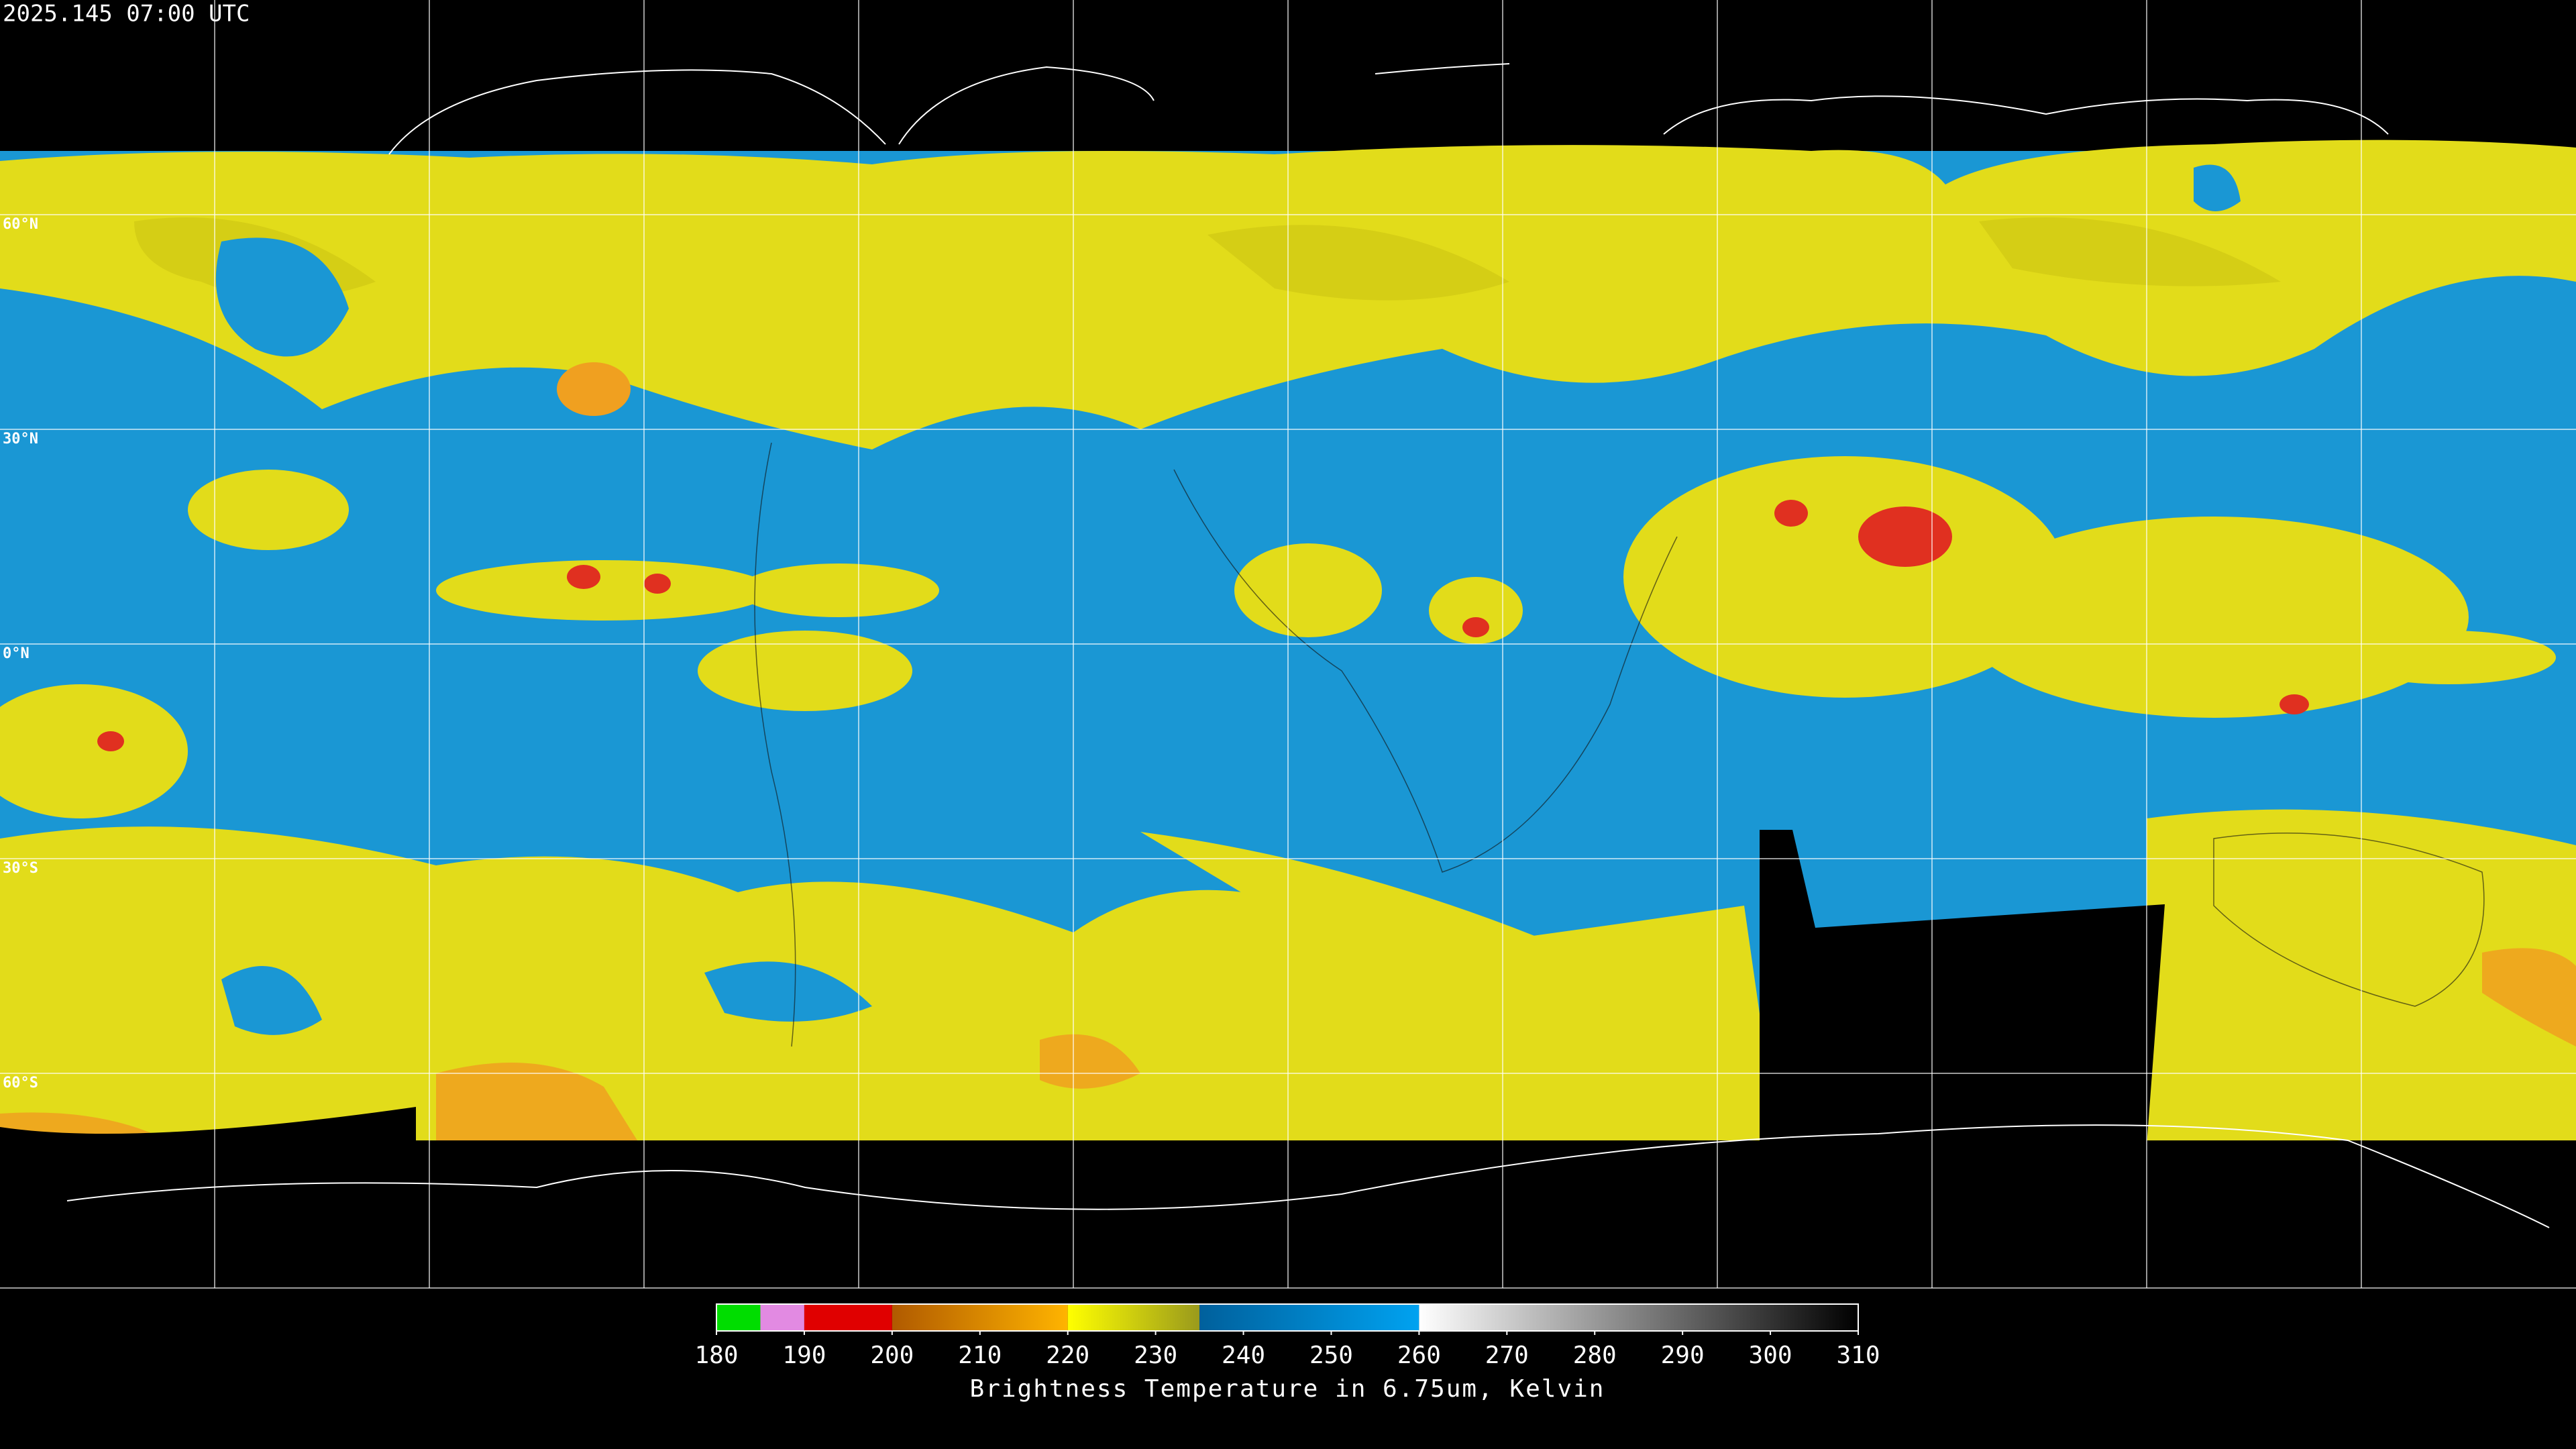  Describe the element at coordinates (1388, 109) in the screenshot. I see `coastline-north` at that location.